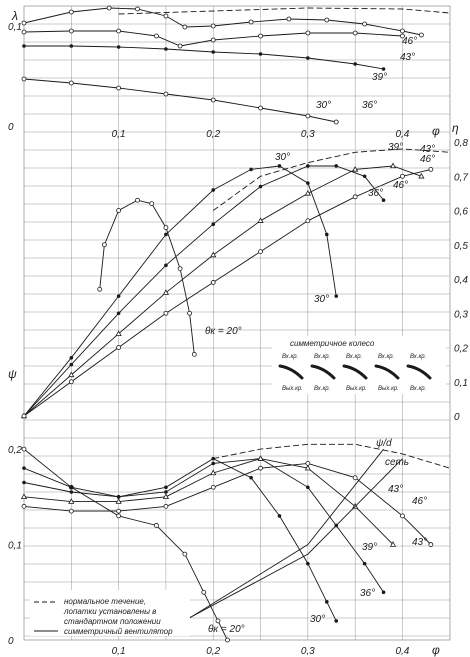 The width and height of the screenshot is (470, 657). What do you see at coordinates (332, 343) in the screenshot?
I see `inset-title: симметричное колесо` at bounding box center [332, 343].